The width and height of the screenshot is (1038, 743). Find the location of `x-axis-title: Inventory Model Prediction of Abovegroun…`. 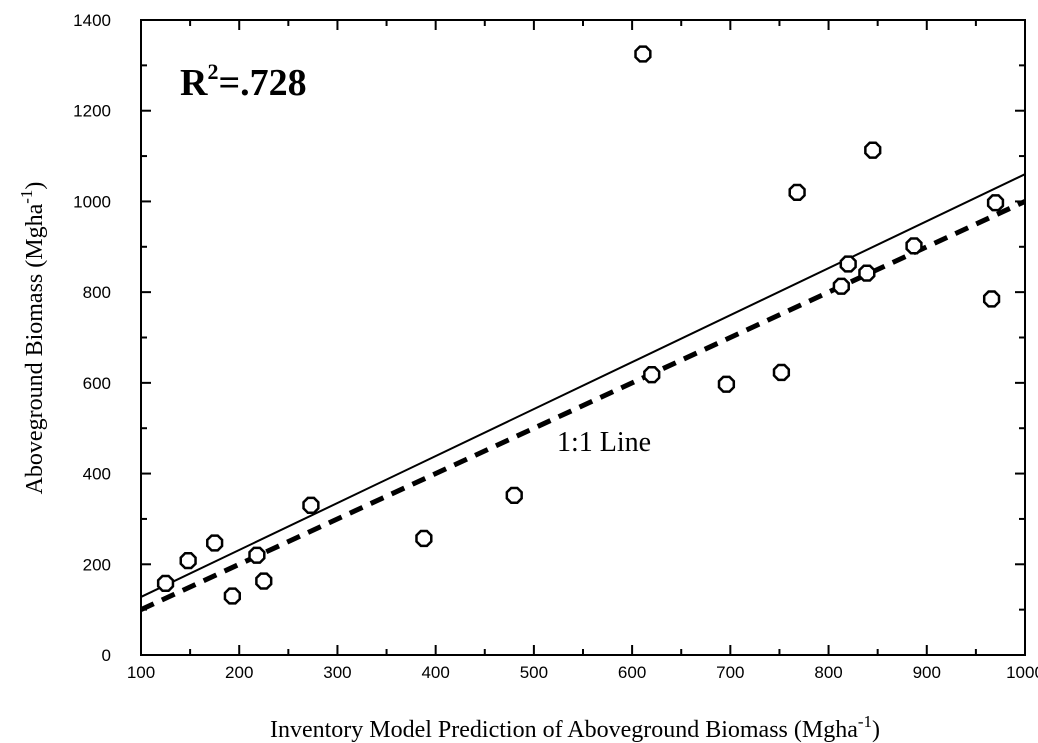

x-axis-title: Inventory Model Prediction of Abovegroun… is located at coordinates (575, 727).